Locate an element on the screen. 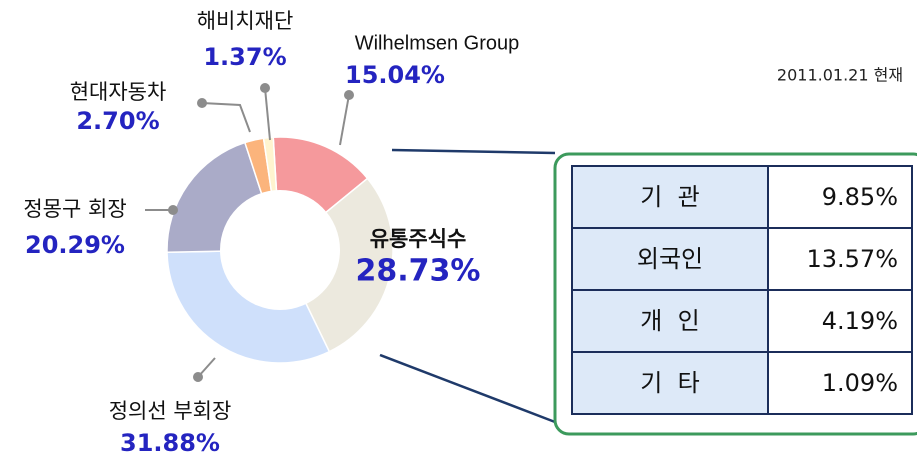  row-label: 기 관 is located at coordinates (669, 197).